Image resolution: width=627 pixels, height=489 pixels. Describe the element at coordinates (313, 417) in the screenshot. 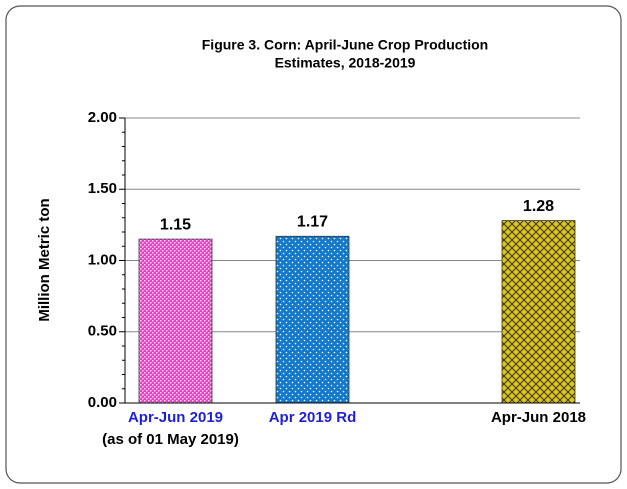

I see `x-tick-label: Apr 2019 Rd` at that location.